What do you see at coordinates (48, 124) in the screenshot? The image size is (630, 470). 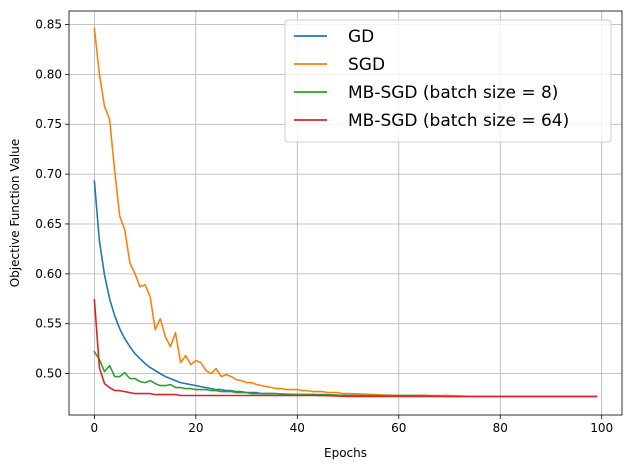 I see `y-tick-label: 0.75` at bounding box center [48, 124].